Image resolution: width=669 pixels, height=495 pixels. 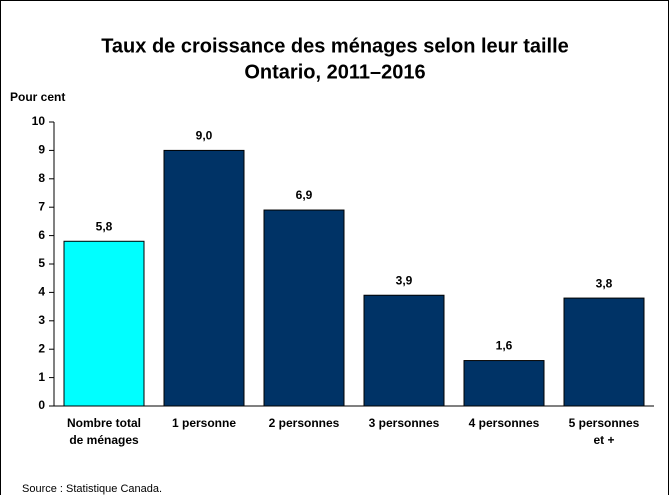 What do you see at coordinates (37, 97) in the screenshot?
I see `y-axis-label: Pour cent` at bounding box center [37, 97].